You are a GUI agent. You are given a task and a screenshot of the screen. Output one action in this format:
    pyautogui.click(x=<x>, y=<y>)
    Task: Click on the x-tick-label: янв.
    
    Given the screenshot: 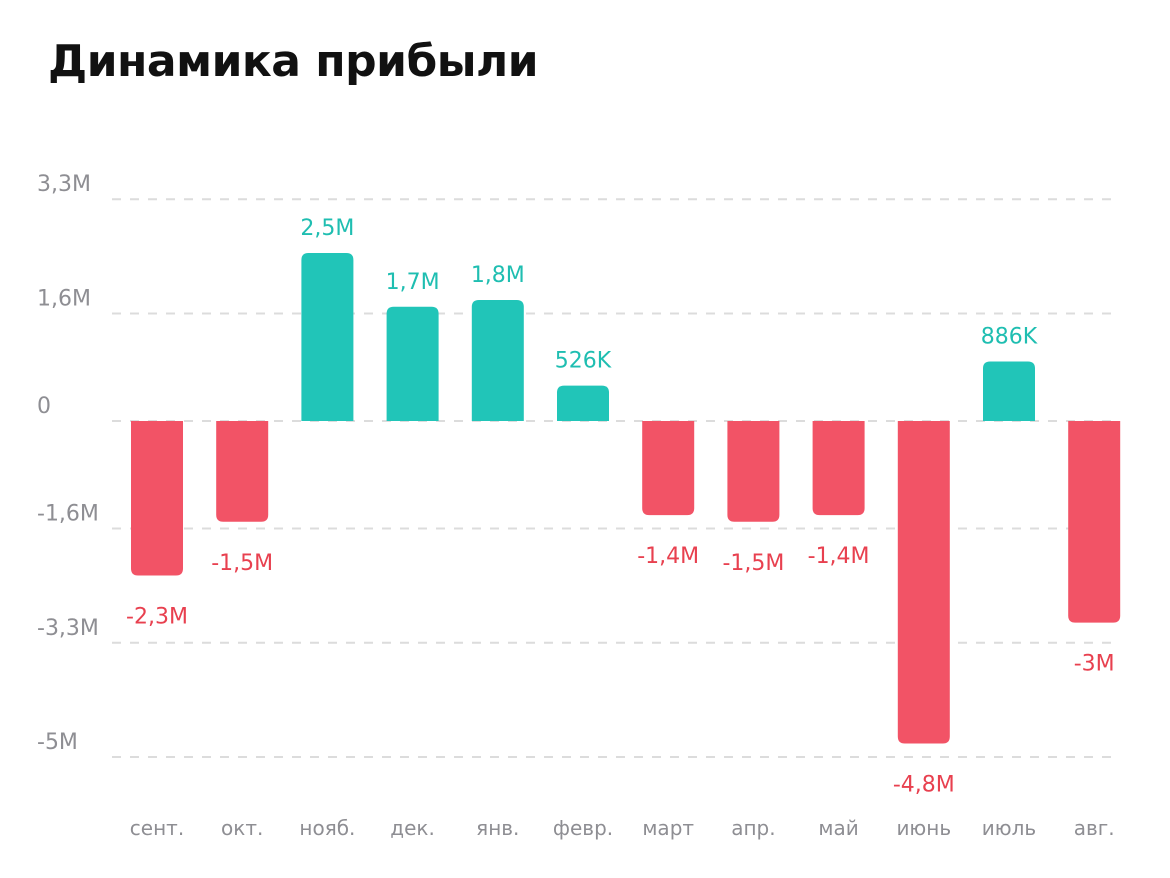 What is the action you would take?
    pyautogui.click(x=497, y=828)
    